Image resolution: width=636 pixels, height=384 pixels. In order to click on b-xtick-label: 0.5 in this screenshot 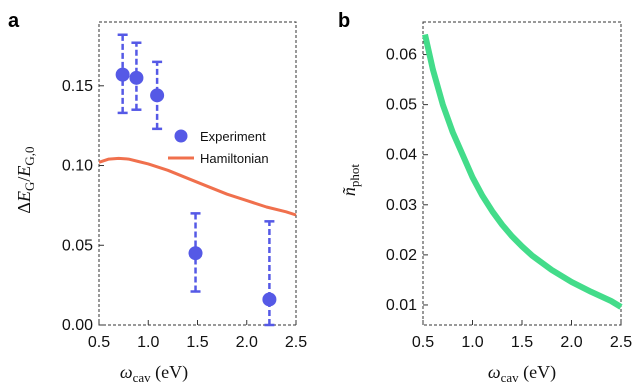, I will do `click(423, 342)`.